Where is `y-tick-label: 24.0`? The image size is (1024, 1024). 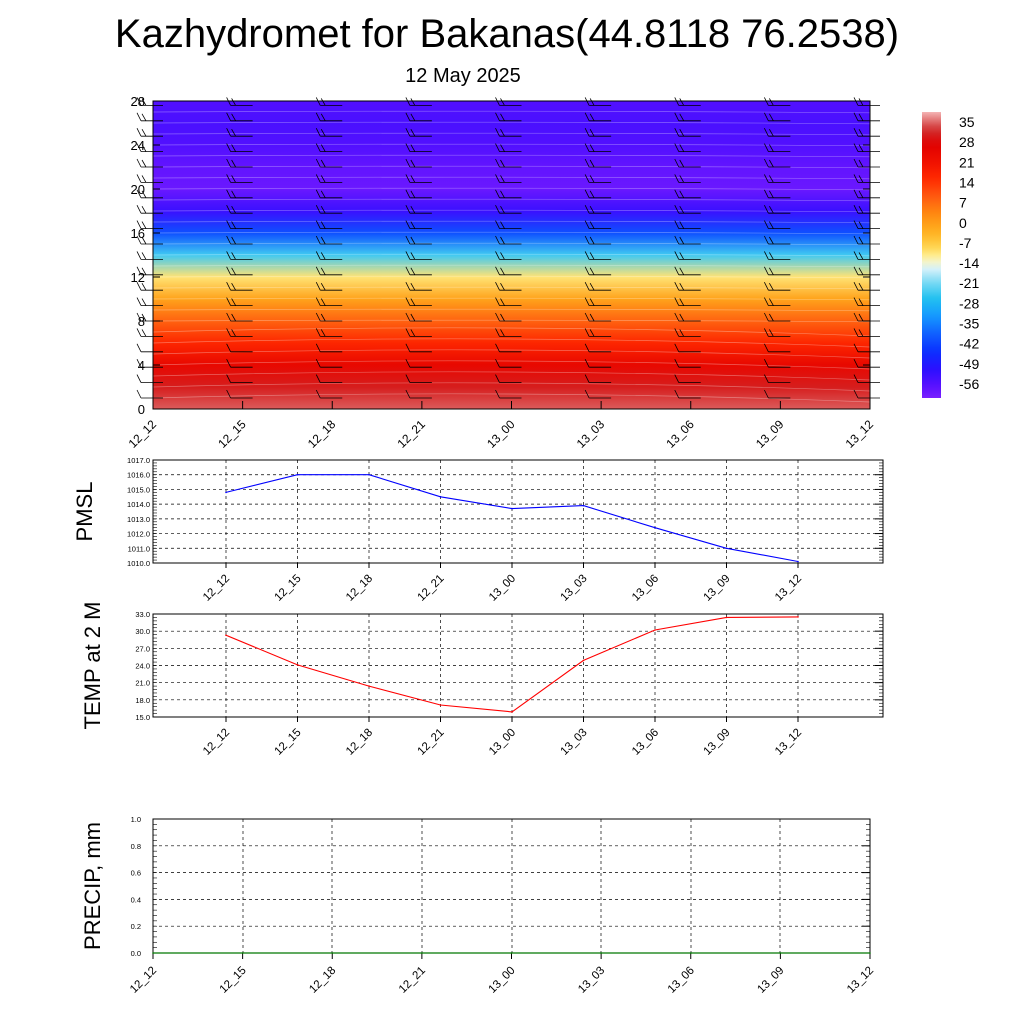 y-tick-label: 24.0 is located at coordinates (142, 666).